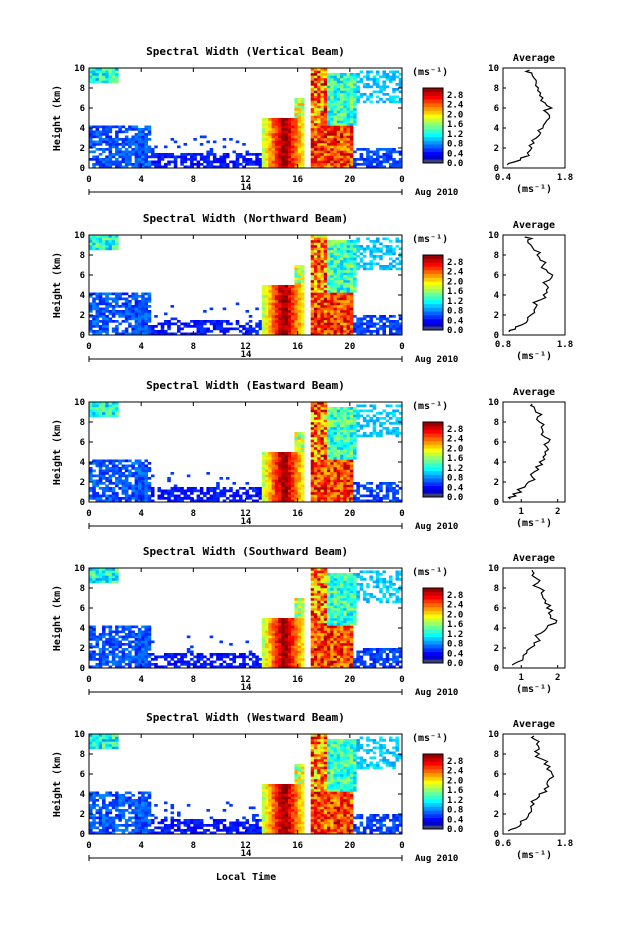 This screenshot has height=929, width=622. I want to click on profile-y-tick-label: 4, so click(497, 129).